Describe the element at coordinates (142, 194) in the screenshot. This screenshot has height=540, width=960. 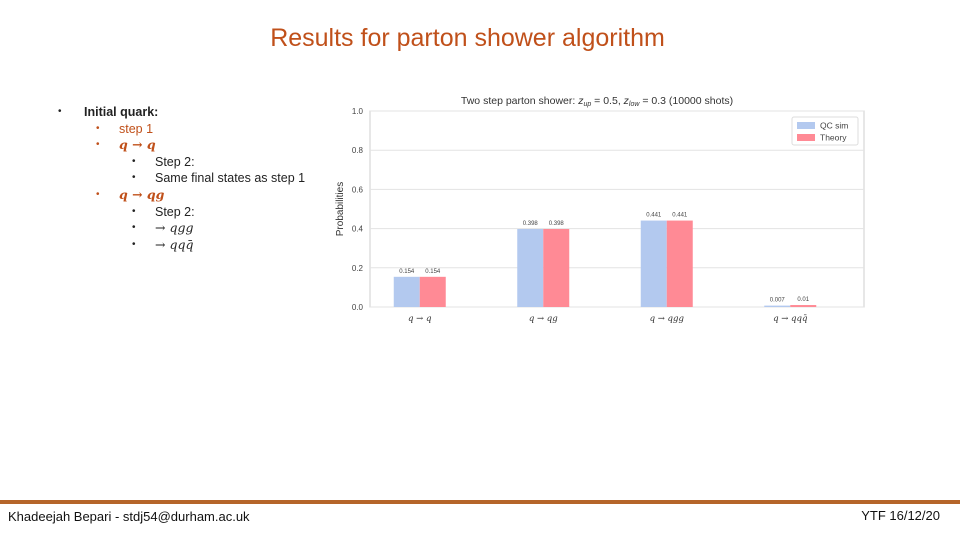
I see `bullet-text: q → qg` at that location.